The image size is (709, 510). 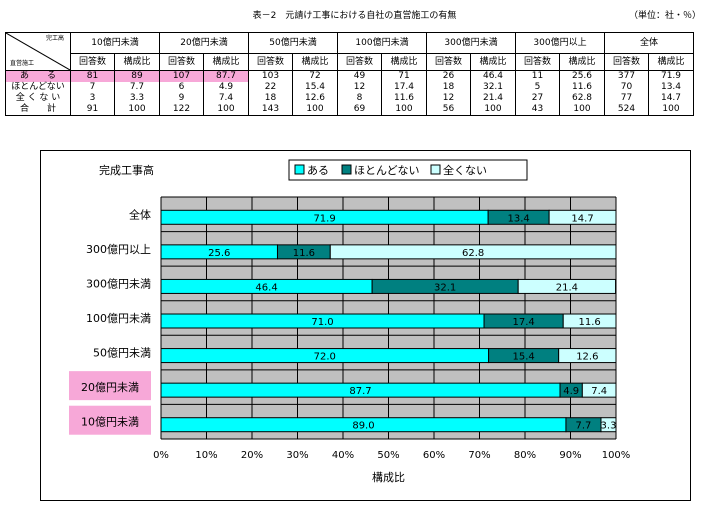 I want to click on data-label: 15.4, so click(x=524, y=357).